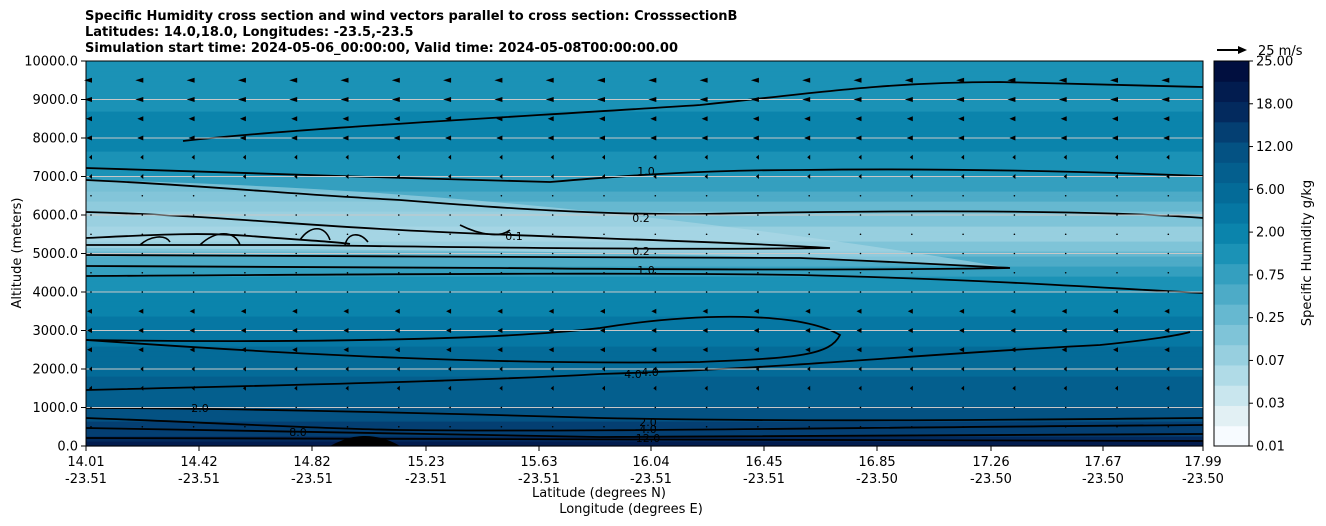 Image resolution: width=1326 pixels, height=526 pixels. I want to click on colorbar-tick-label: 0.01, so click(1270, 447).